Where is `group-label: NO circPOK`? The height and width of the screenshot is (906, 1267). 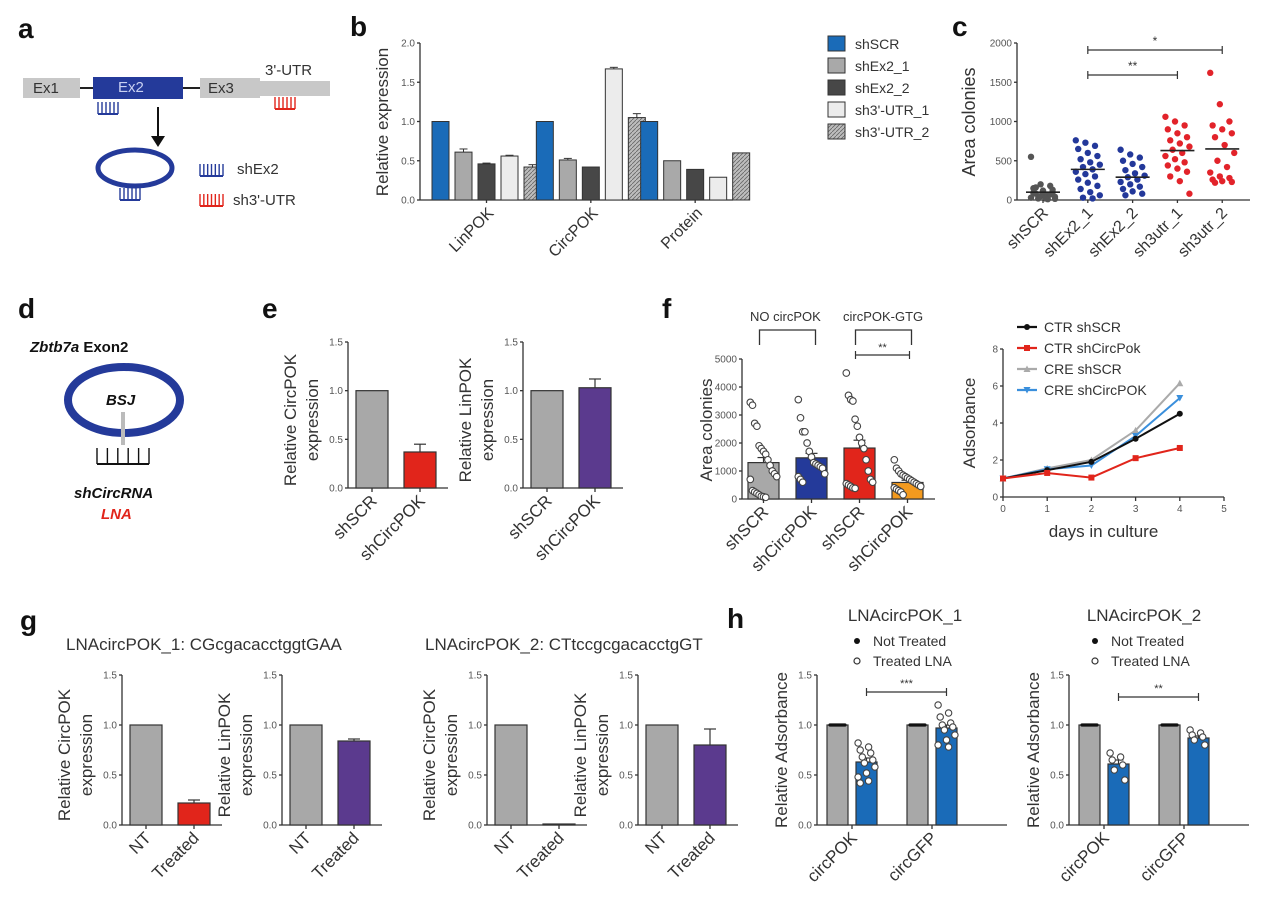
group-label: NO circPOK is located at coordinates (785, 316).